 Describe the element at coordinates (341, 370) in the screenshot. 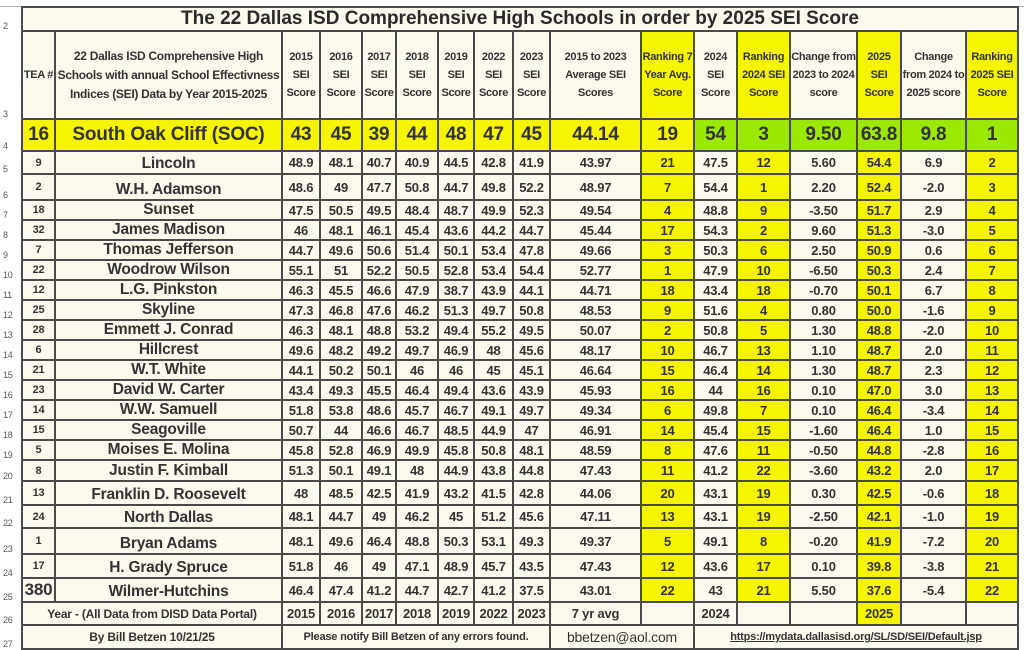

I see `sei-score: 50.2` at that location.